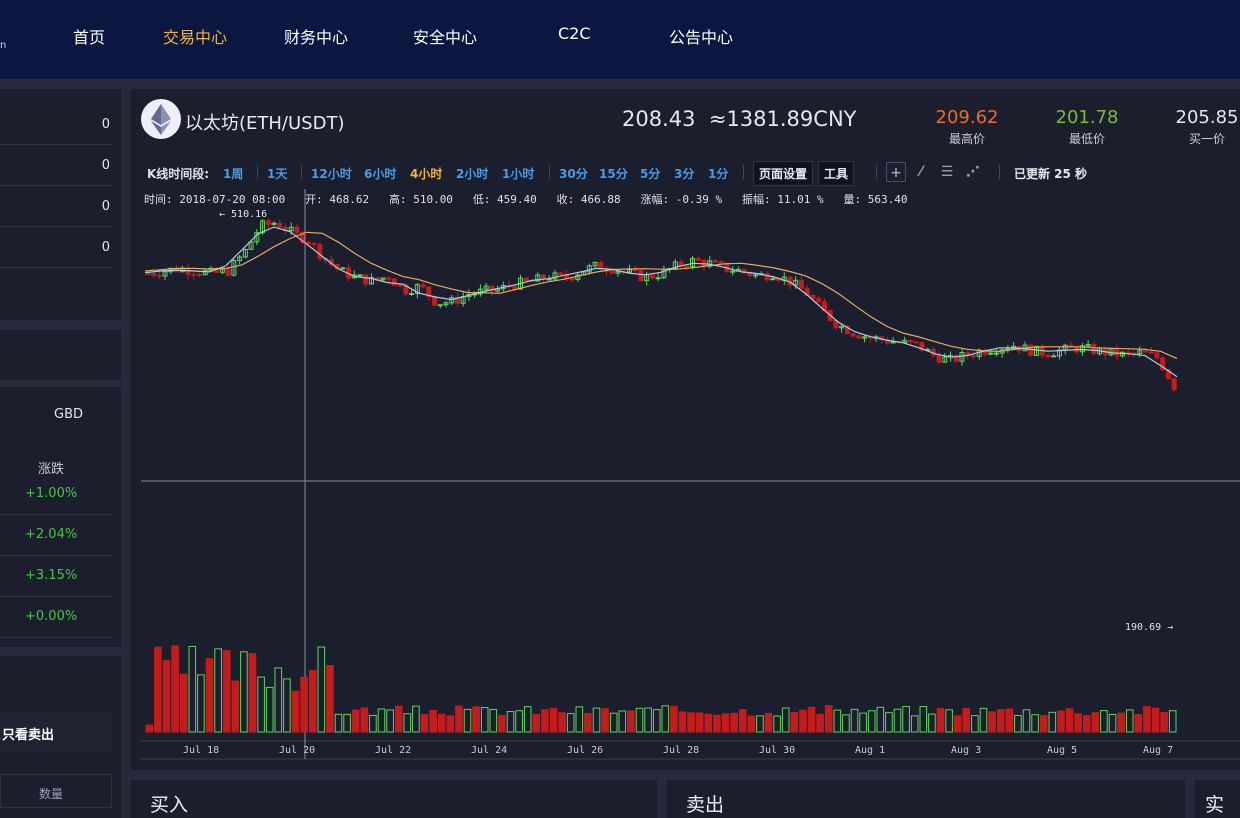 This screenshot has height=818, width=1240. What do you see at coordinates (613, 174) in the screenshot?
I see `period-15m: 15分` at bounding box center [613, 174].